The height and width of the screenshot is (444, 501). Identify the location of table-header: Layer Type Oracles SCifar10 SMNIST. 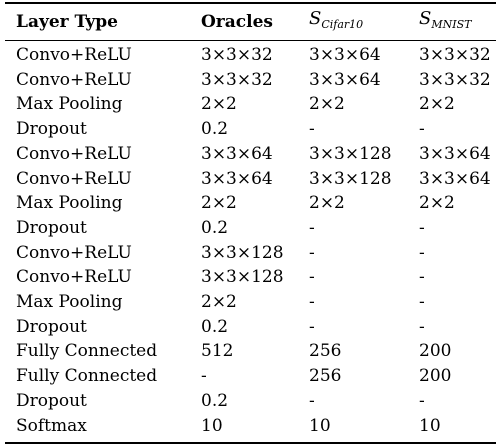
(253, 22).